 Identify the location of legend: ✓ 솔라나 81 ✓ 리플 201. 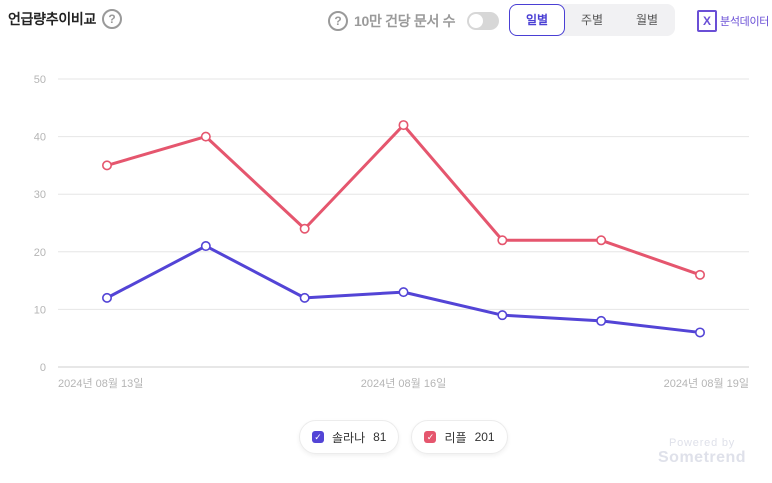
(403, 437).